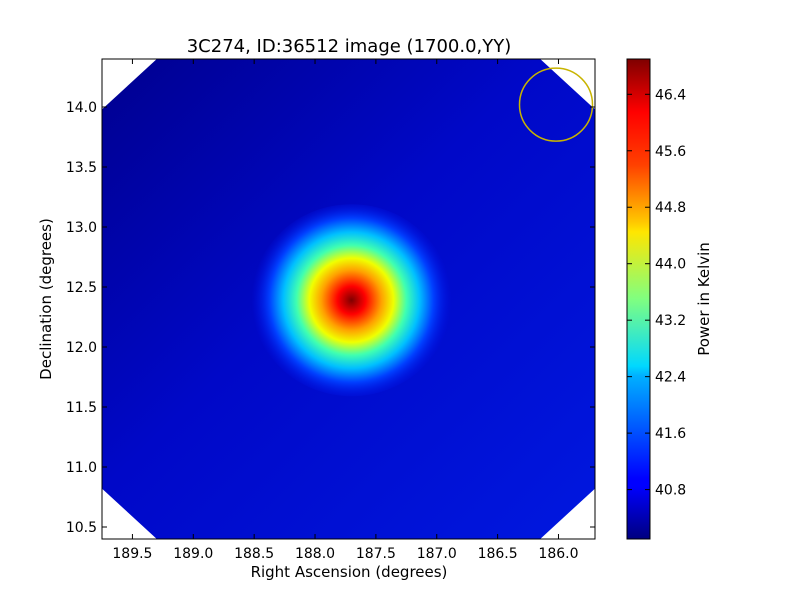 The image size is (800, 600). I want to click on colorbar-tick-label: 42.4, so click(670, 378).